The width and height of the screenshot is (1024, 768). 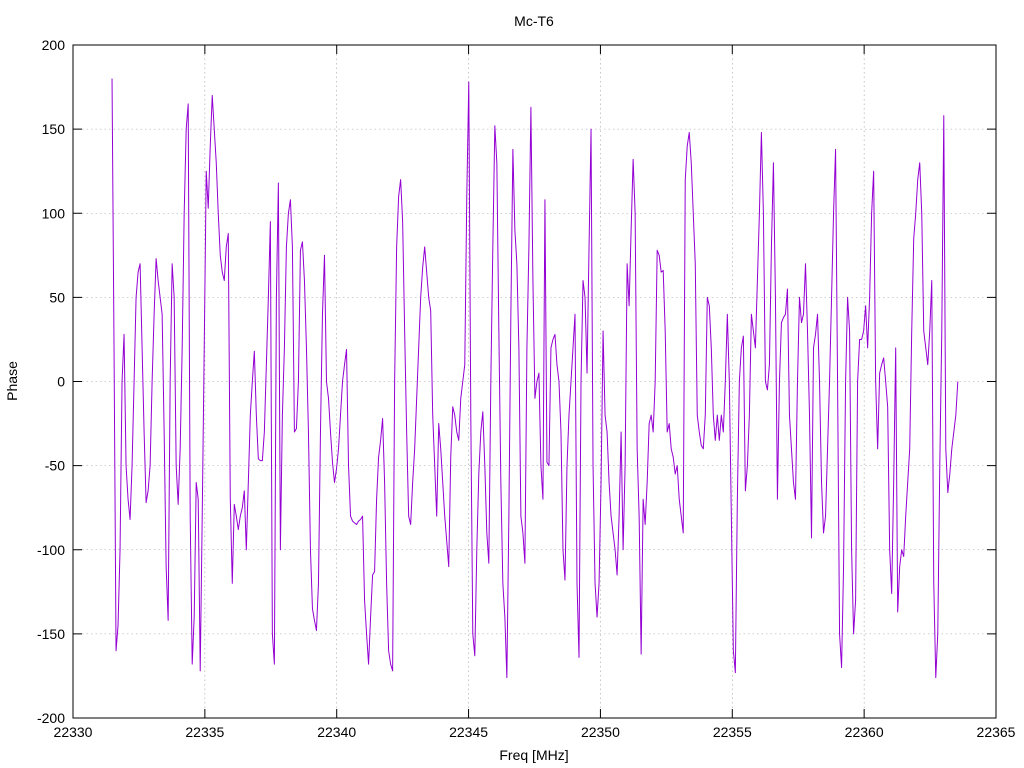 What do you see at coordinates (61, 382) in the screenshot?
I see `y-tick-label: 0` at bounding box center [61, 382].